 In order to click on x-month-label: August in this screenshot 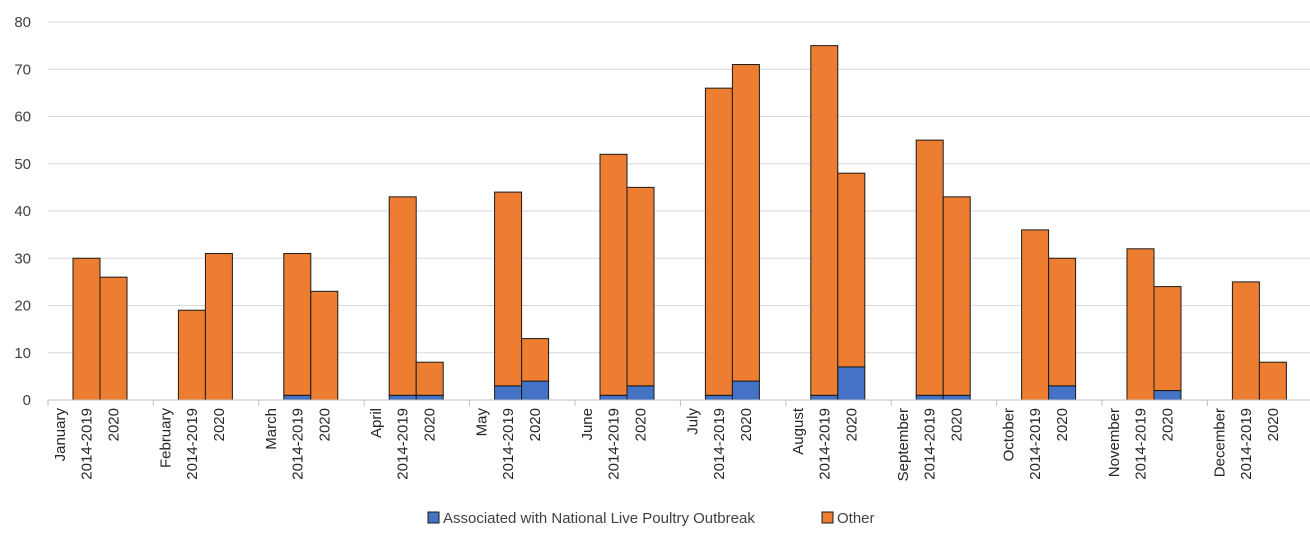, I will do `click(798, 431)`.